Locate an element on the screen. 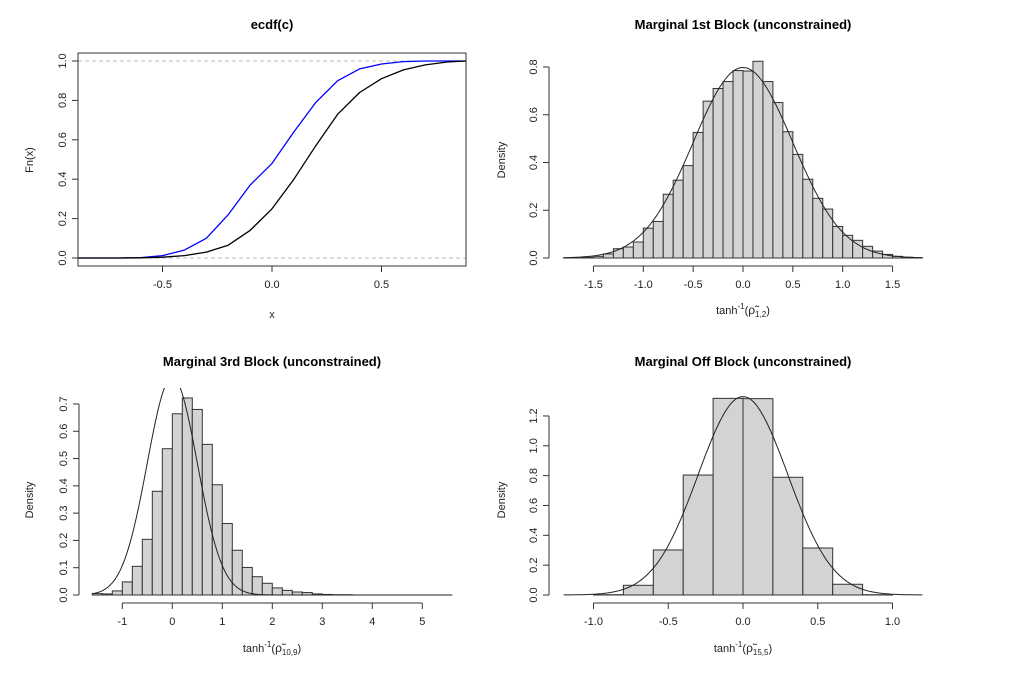 The image size is (1023, 677). x-axis-label: tanh-1(ρ̃10,9) is located at coordinates (272, 648).